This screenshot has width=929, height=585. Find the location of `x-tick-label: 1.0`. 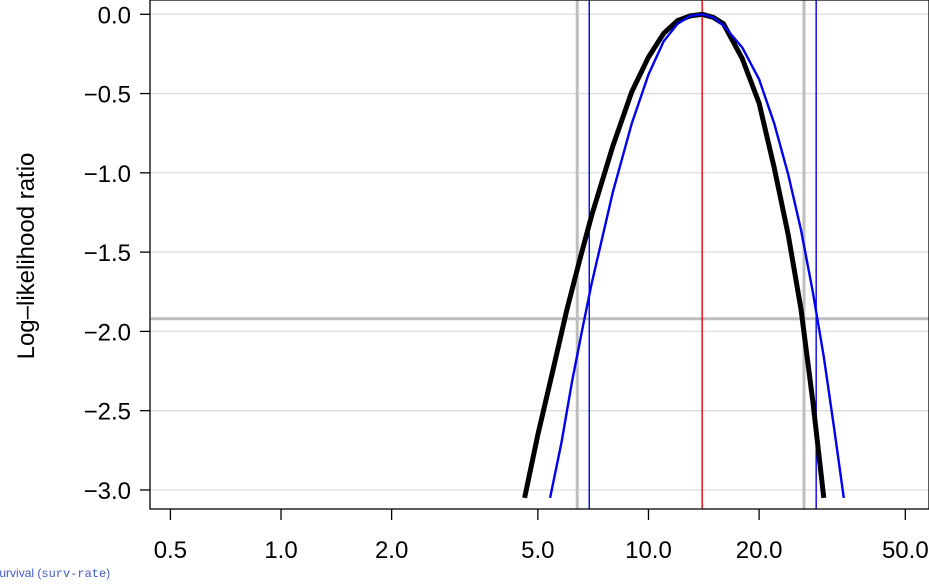

x-tick-label: 1.0 is located at coordinates (280, 550).